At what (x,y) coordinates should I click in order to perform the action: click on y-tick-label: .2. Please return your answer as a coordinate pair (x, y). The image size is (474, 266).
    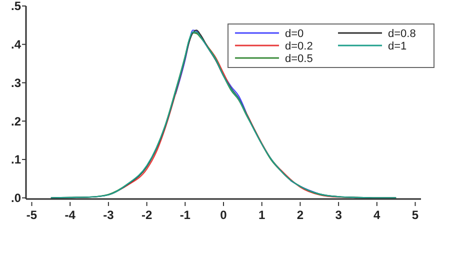
    Looking at the image, I should click on (16, 121).